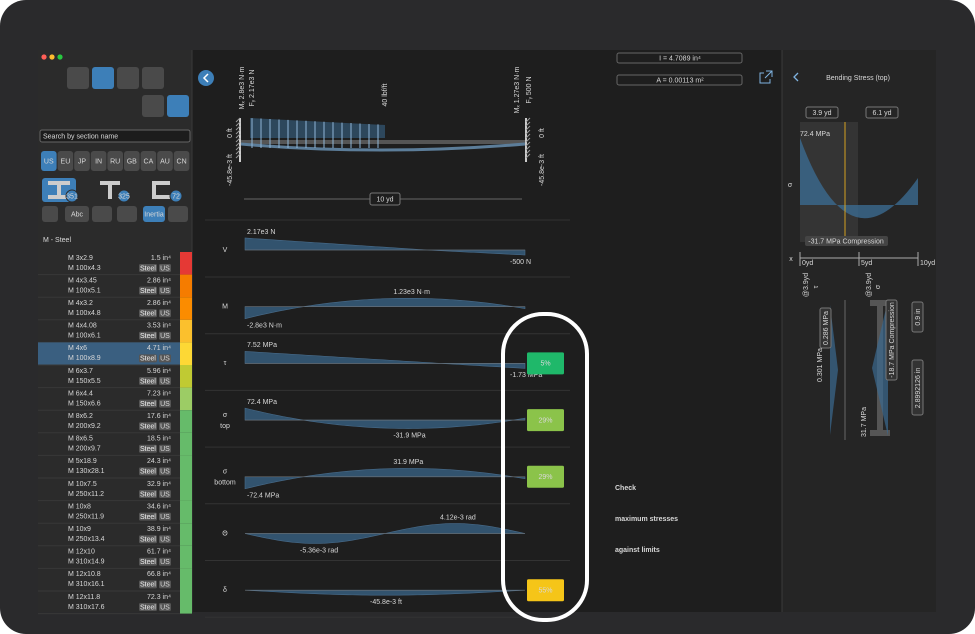 This screenshot has width=975, height=634. I want to click on stress-curve, so click(859, 178).